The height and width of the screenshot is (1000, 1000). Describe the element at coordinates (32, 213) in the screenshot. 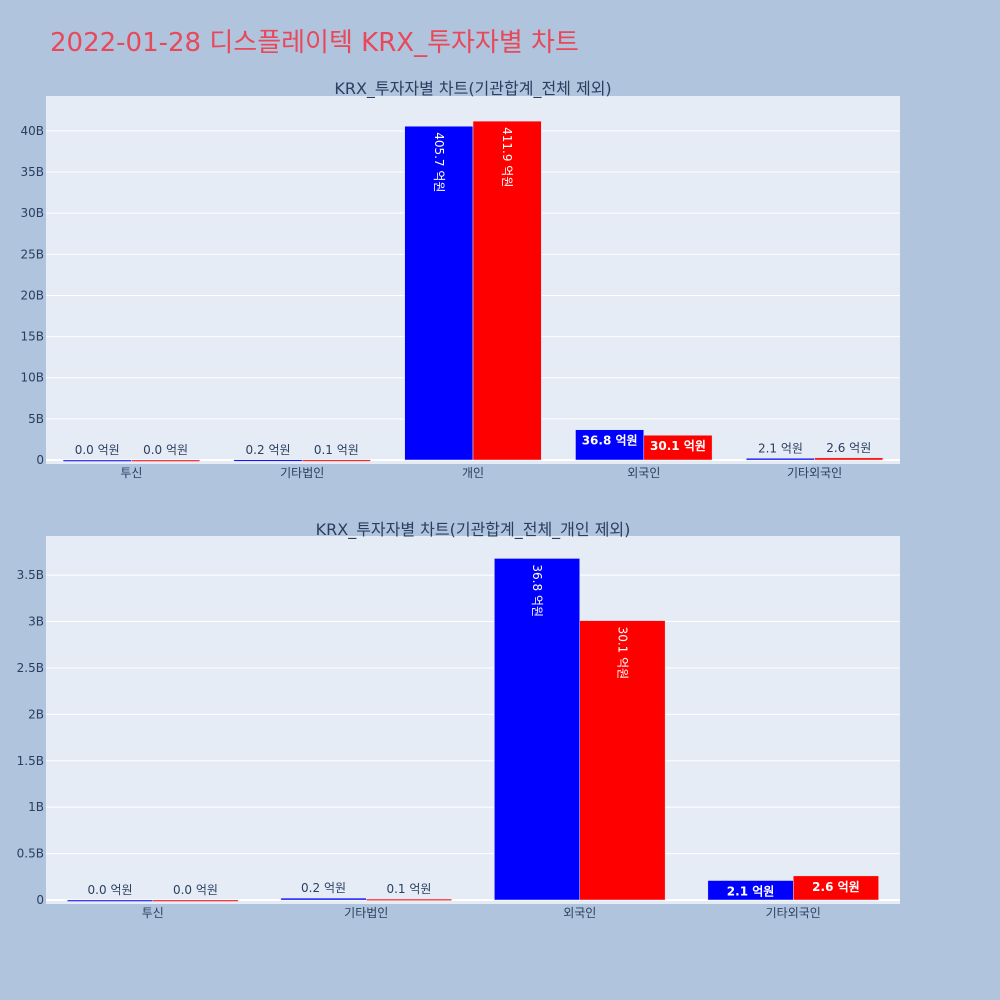

I see `y-tick-label: 30B` at that location.